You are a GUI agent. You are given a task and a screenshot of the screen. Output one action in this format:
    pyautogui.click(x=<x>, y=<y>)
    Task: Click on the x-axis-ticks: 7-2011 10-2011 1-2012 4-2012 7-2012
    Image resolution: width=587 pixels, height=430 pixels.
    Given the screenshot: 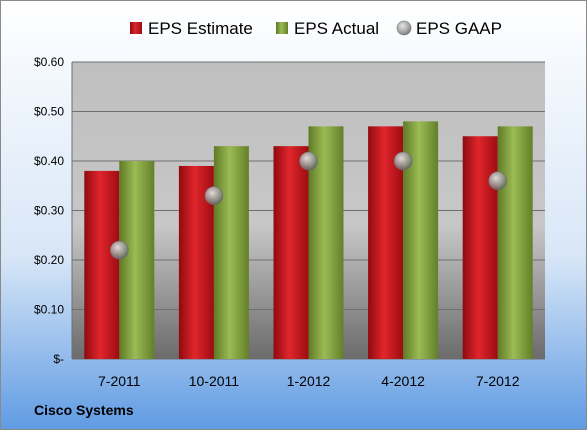 What is the action you would take?
    pyautogui.click(x=309, y=381)
    